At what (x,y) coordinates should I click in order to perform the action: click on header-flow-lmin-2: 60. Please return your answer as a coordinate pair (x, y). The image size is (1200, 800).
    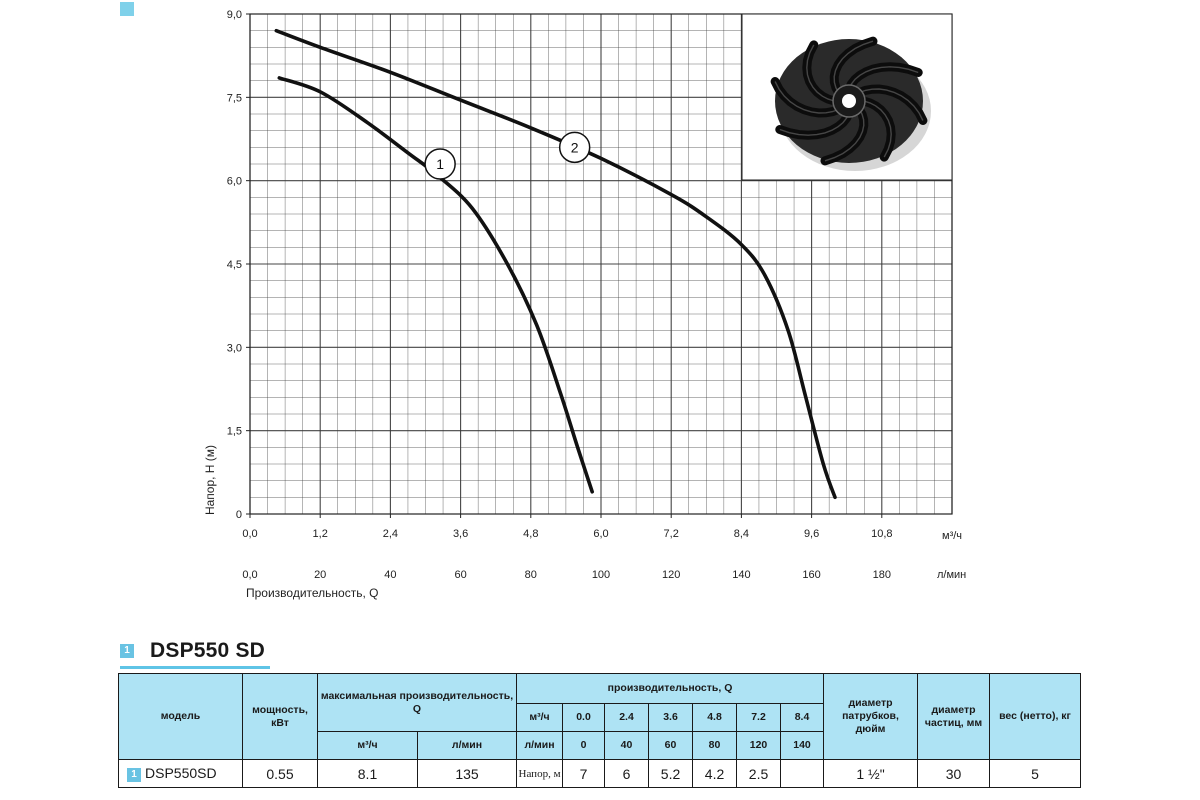
    Looking at the image, I should click on (671, 745).